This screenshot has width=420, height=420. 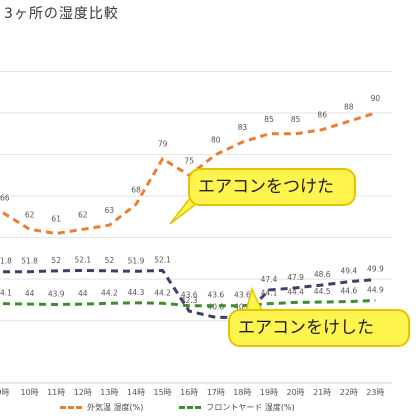 I want to click on data-label: 61, so click(x=56, y=218).